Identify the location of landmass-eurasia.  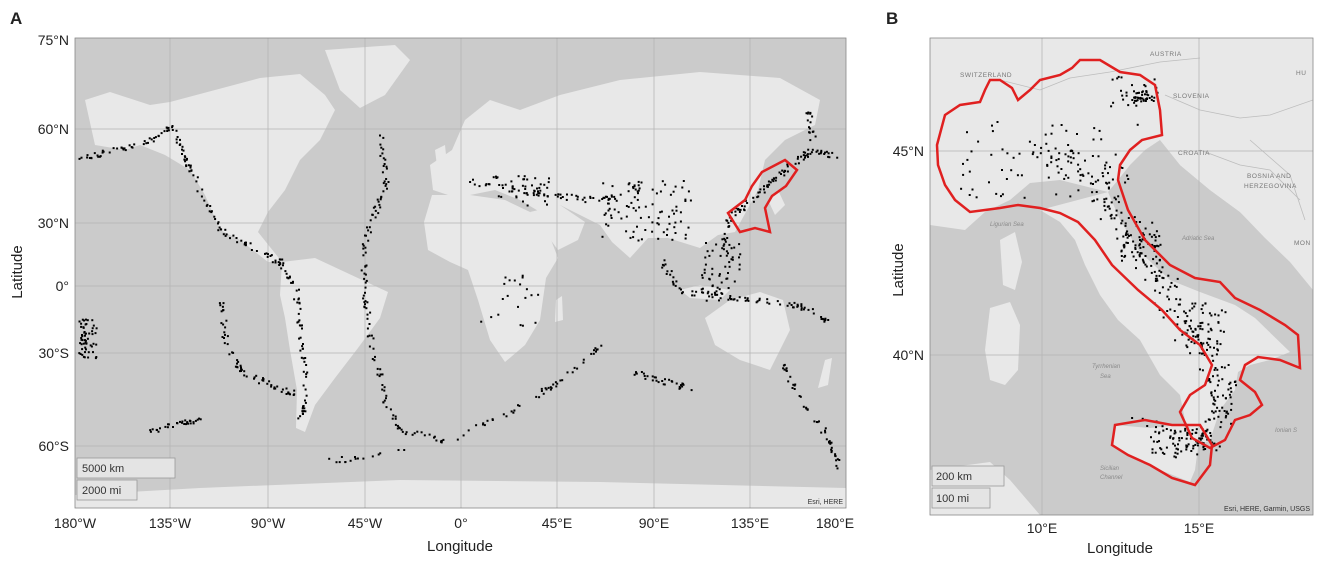
(625, 165).